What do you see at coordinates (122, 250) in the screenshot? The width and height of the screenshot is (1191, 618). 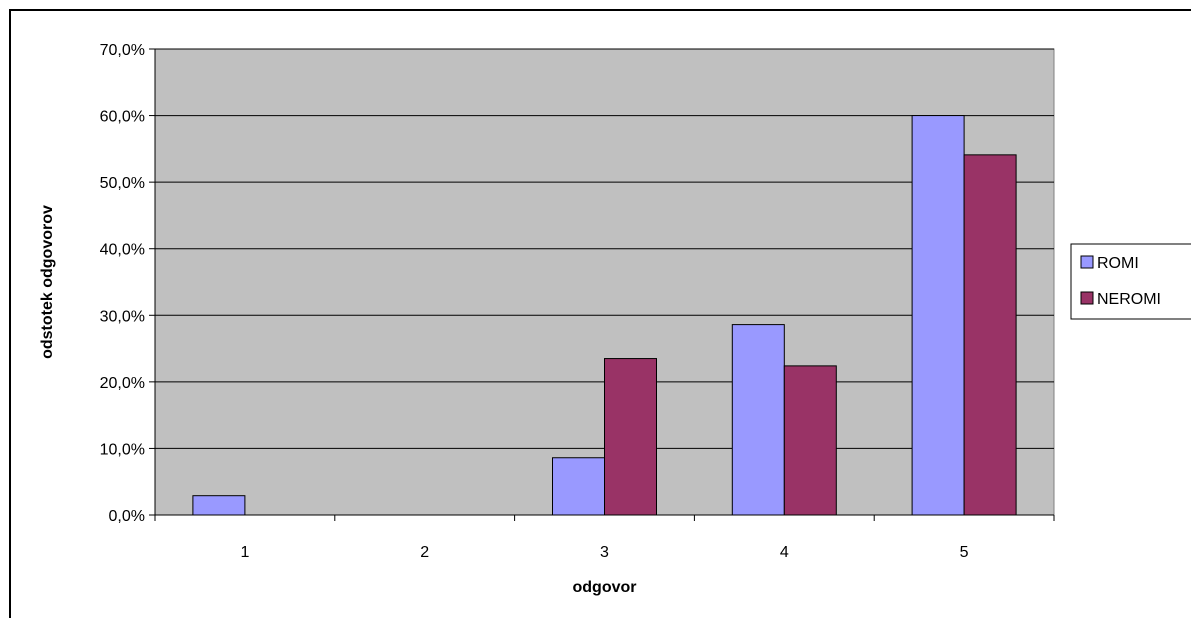 I see `y-tick-label: 40,0%` at bounding box center [122, 250].